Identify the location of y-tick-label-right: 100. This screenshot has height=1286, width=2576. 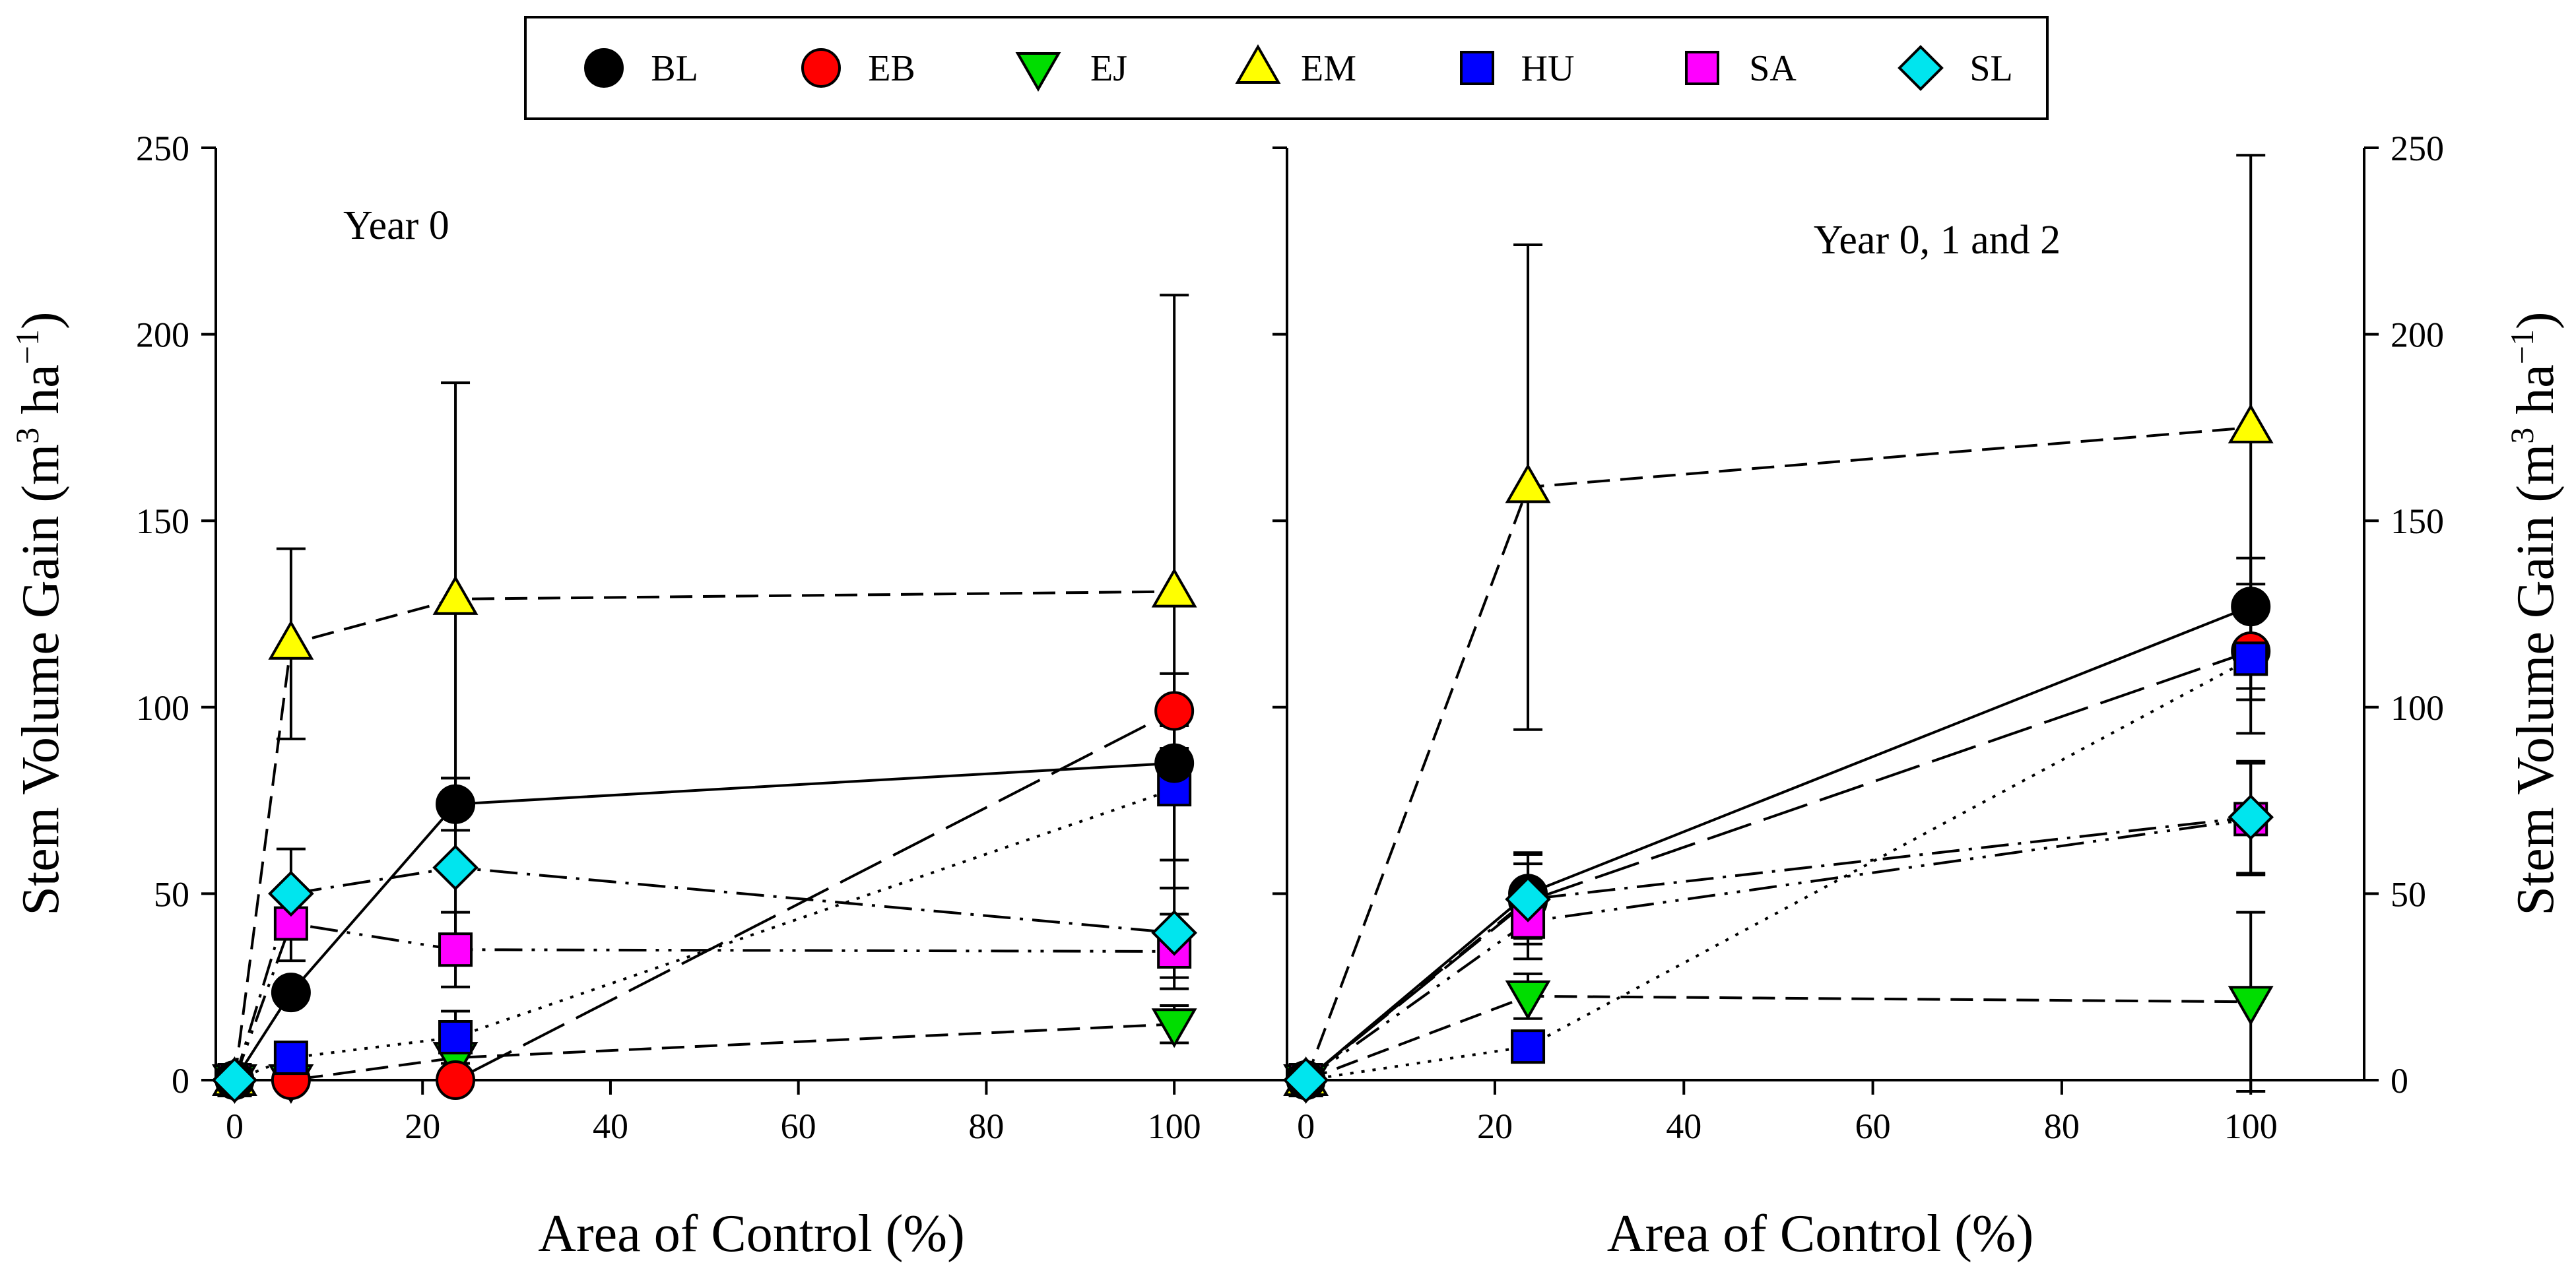
(2417, 708).